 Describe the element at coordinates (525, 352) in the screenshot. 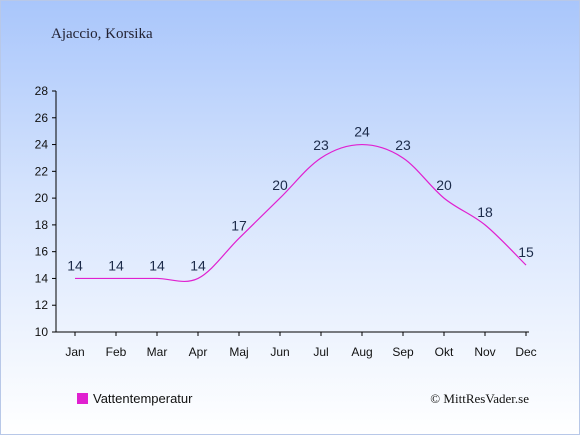

I see `x-tick-label: Dec` at that location.